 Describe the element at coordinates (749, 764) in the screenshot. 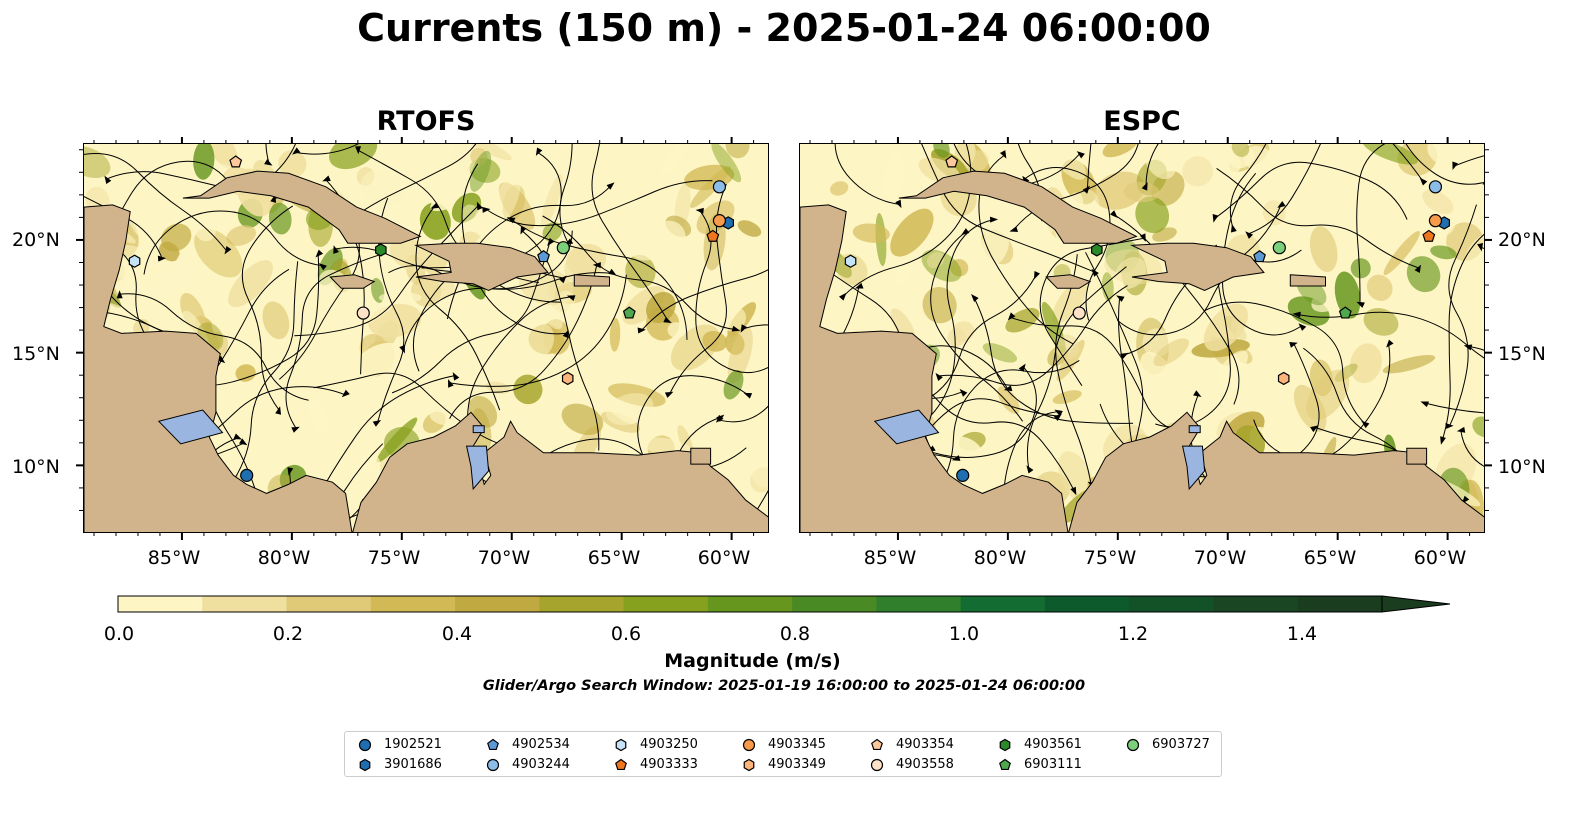

I see `hexagon-marker-icon` at that location.